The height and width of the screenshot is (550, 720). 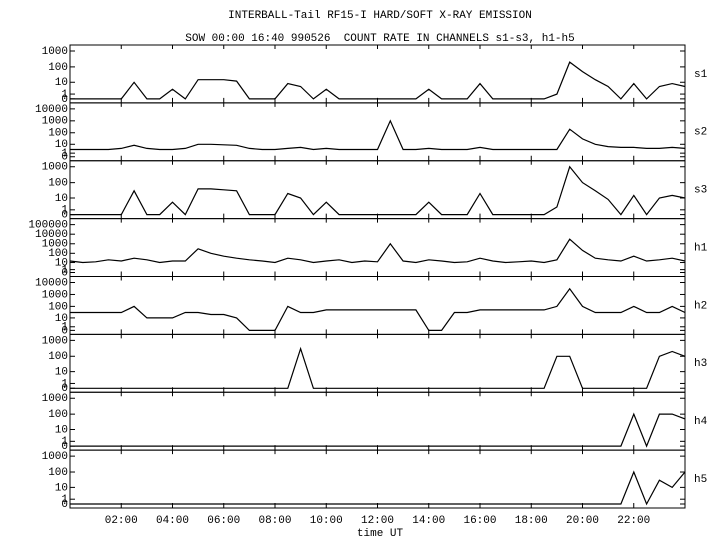 I want to click on x-tick-label: 02:00, so click(x=121, y=521).